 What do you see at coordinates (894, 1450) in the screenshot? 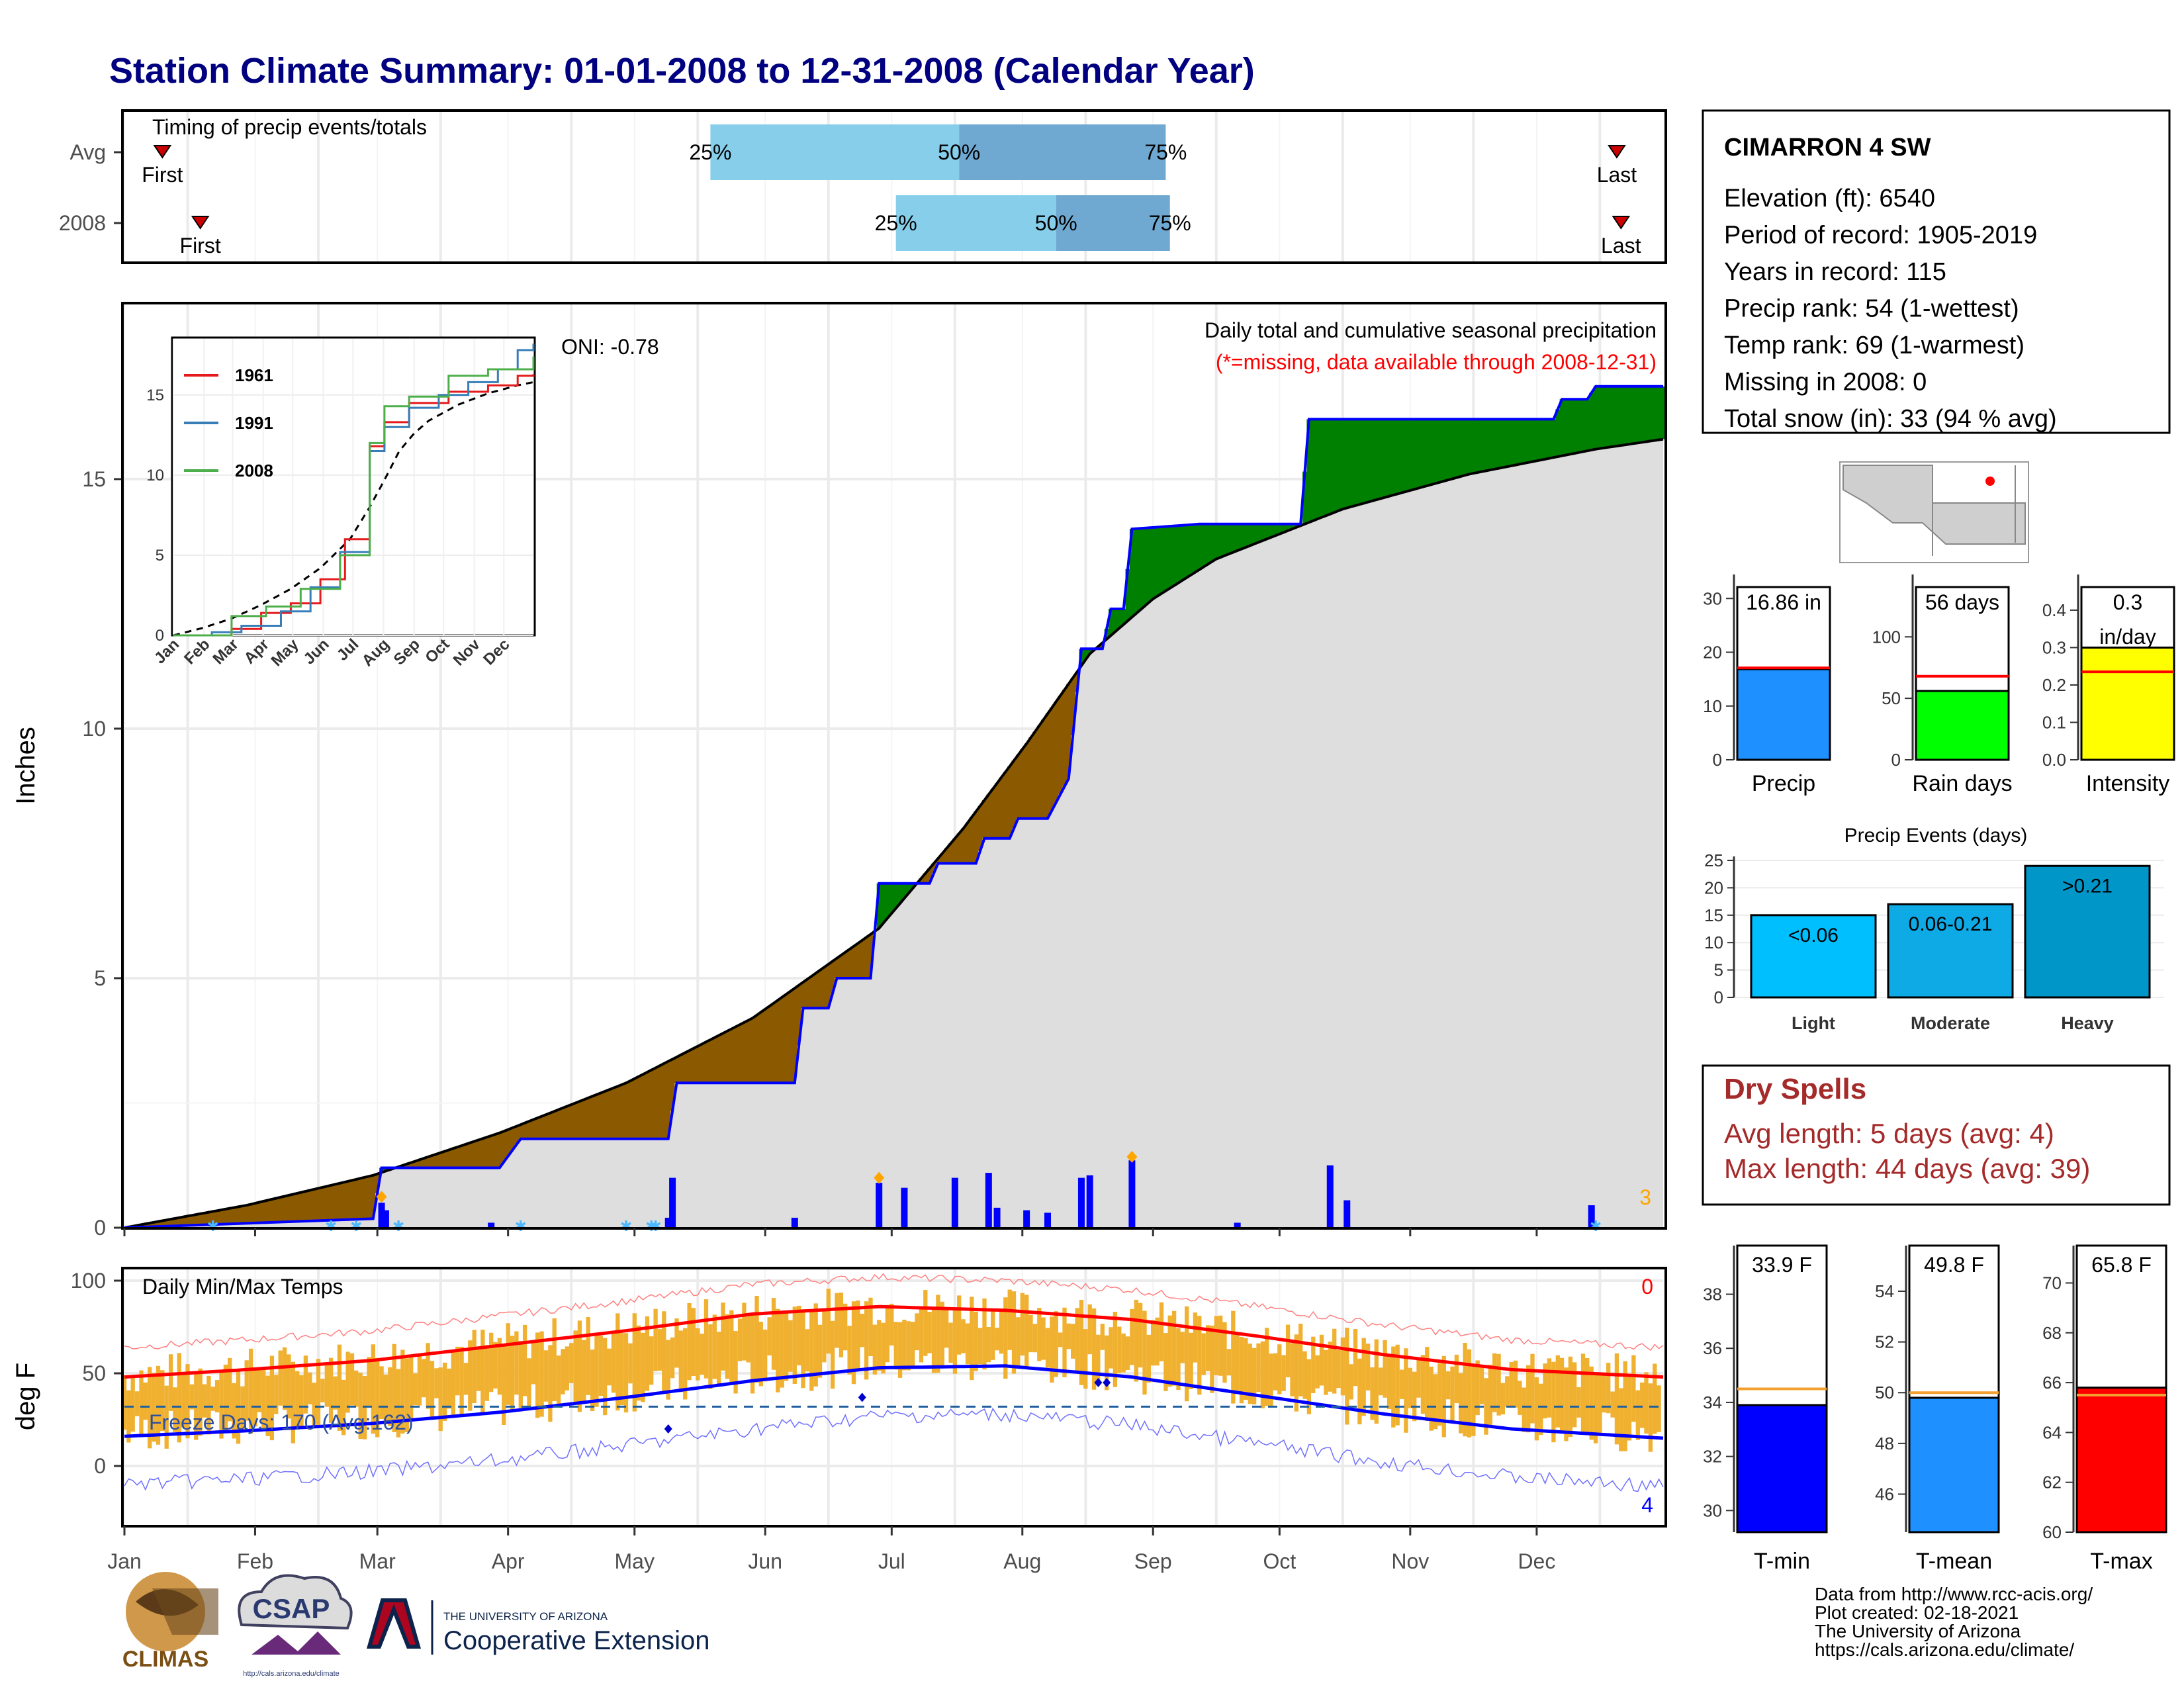
I see `record-low-line` at bounding box center [894, 1450].